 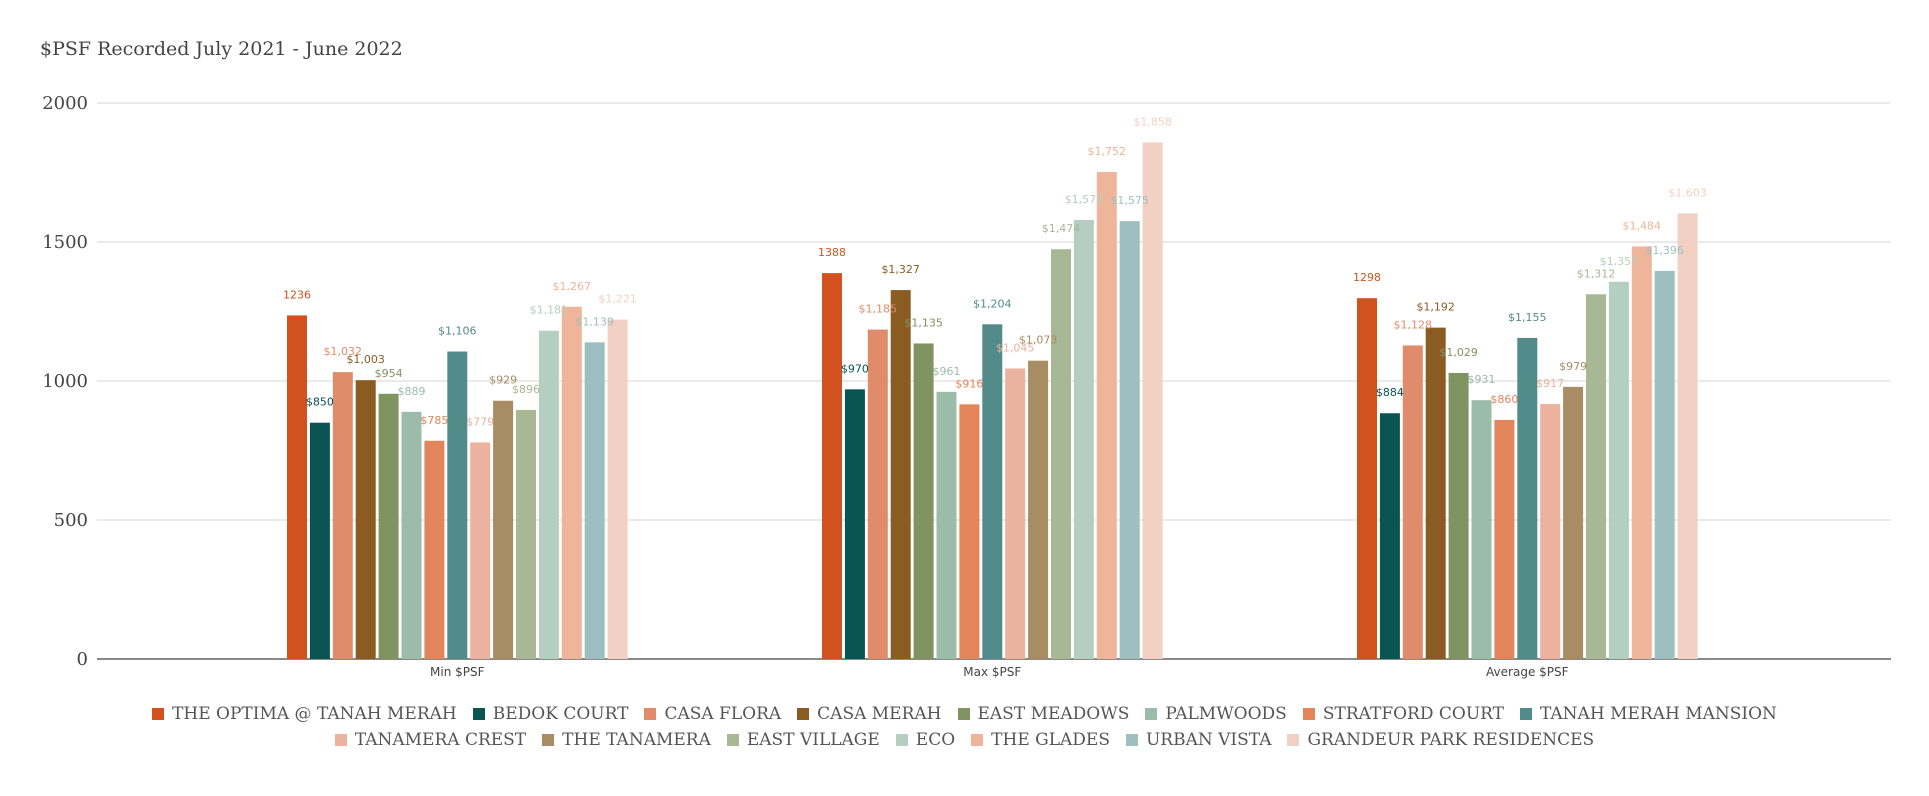 I want to click on legend-label: THE OPTIMA @ TANAH MERAH, so click(x=314, y=714).